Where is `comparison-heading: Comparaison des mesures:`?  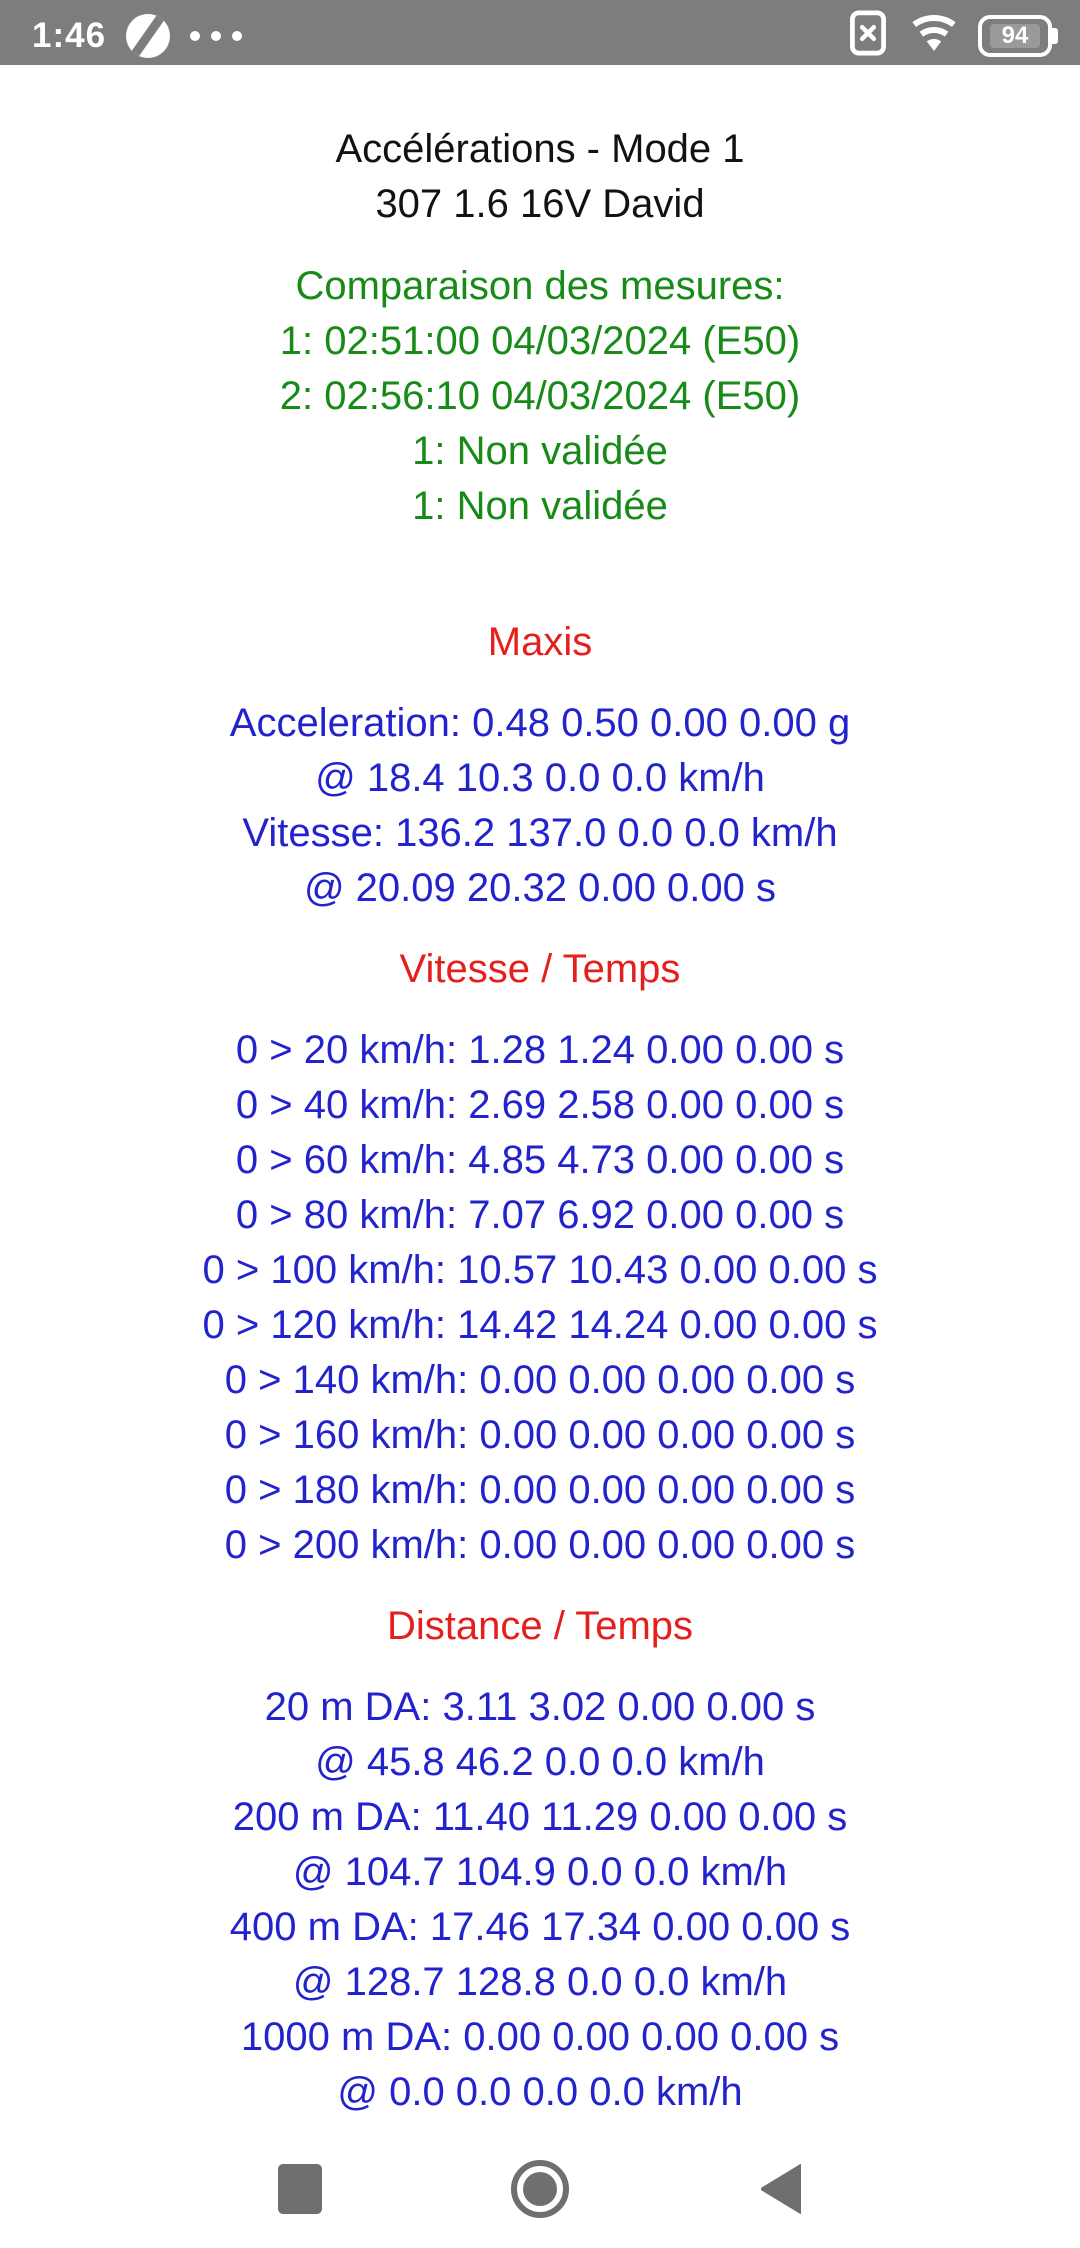 comparison-heading: Comparaison des mesures: is located at coordinates (540, 286).